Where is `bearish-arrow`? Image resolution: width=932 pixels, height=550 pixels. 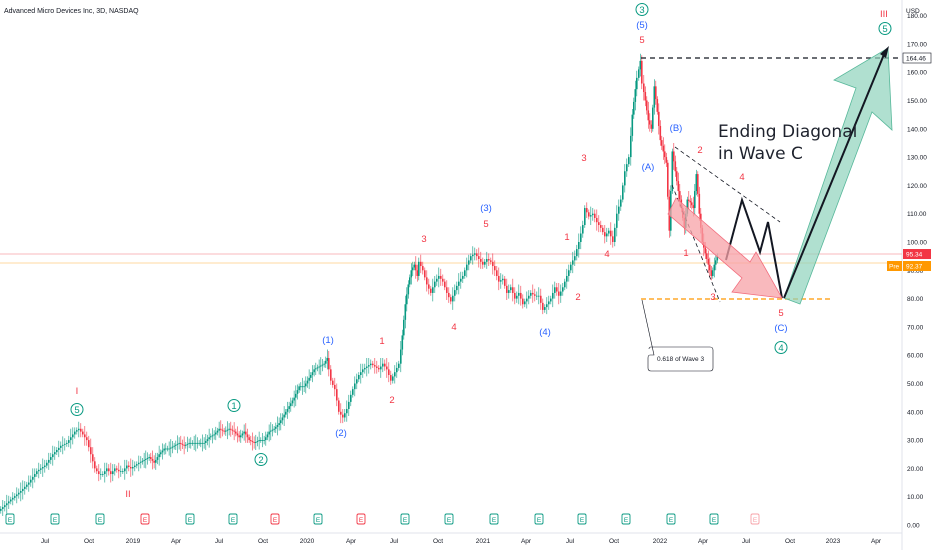
bearish-arrow is located at coordinates (725, 248).